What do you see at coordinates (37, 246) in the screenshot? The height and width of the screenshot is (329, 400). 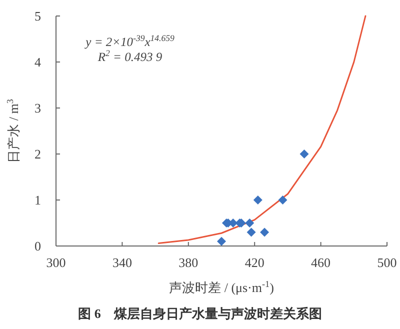 I see `y-tick-label: 0` at bounding box center [37, 246].